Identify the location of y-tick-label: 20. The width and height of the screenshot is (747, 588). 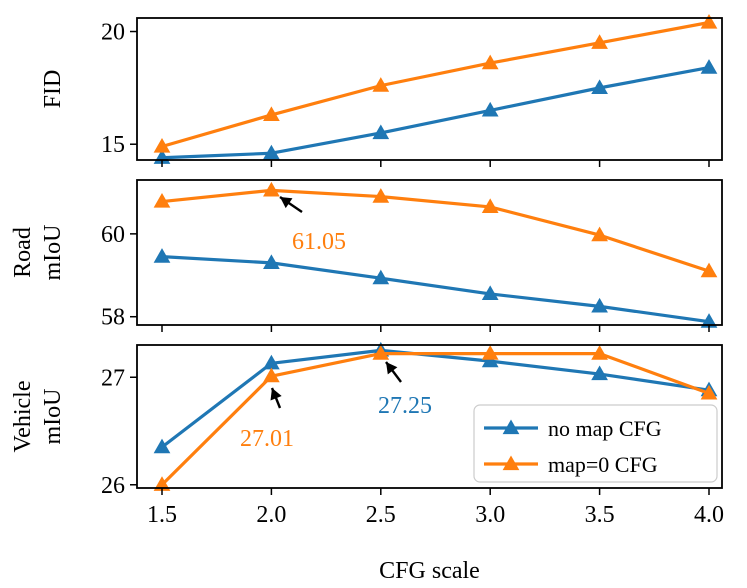
(113, 33).